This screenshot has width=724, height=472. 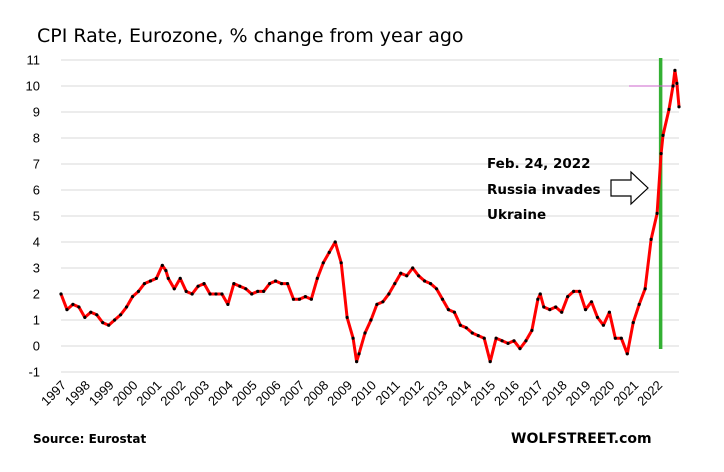 I want to click on x-tick-label: 2002, so click(x=172, y=393).